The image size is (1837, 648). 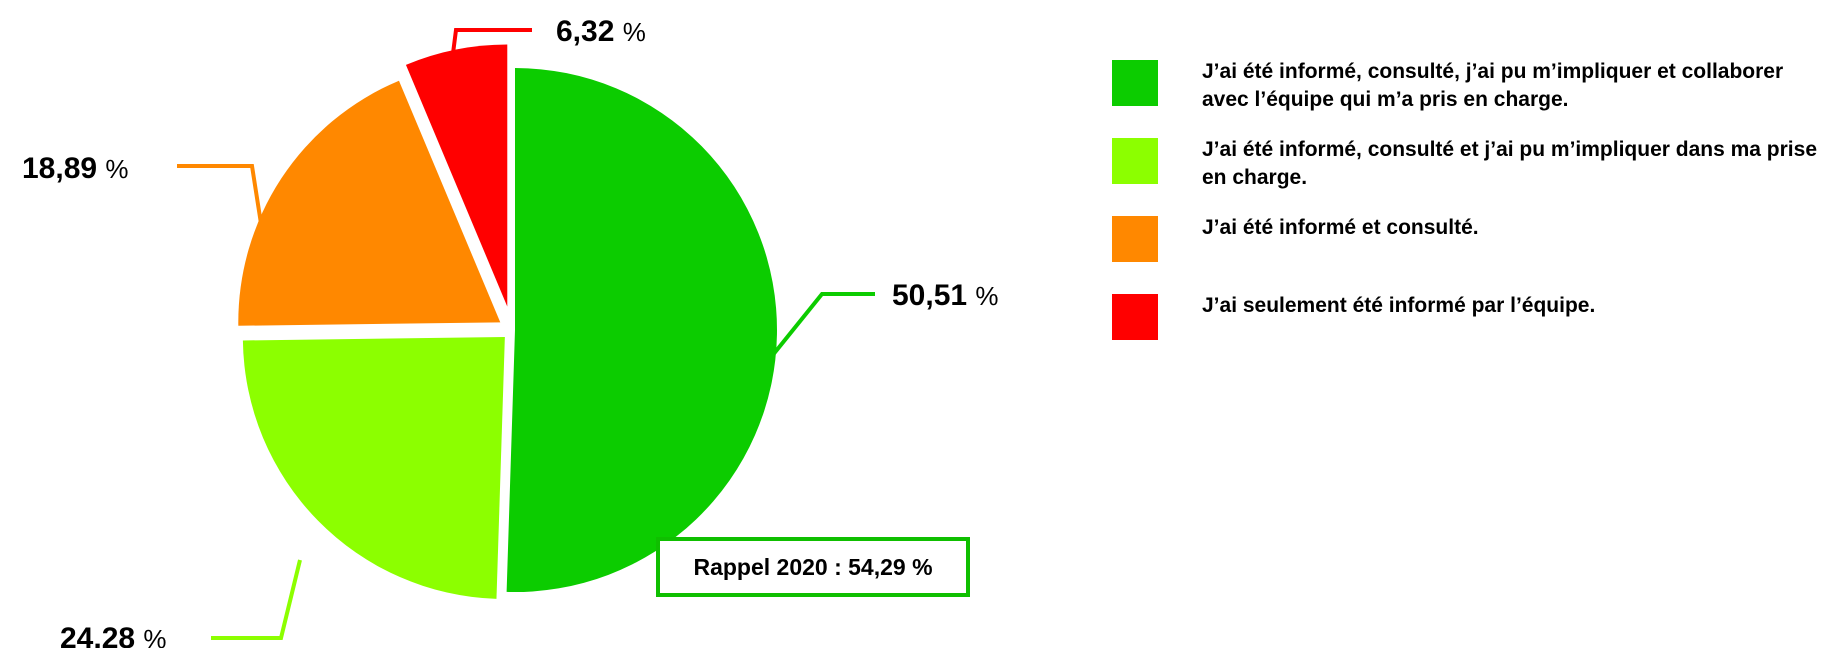 What do you see at coordinates (813, 567) in the screenshot?
I see `recall-annotation: Rappel 2020 : 54,29 %` at bounding box center [813, 567].